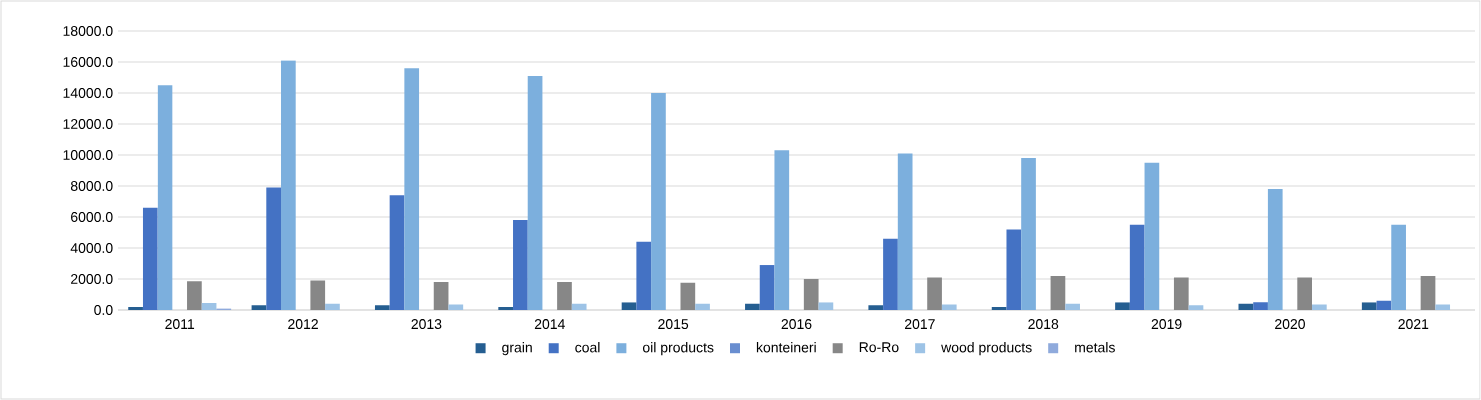 The width and height of the screenshot is (1481, 400). What do you see at coordinates (517, 349) in the screenshot?
I see `legend-label: grain` at bounding box center [517, 349].